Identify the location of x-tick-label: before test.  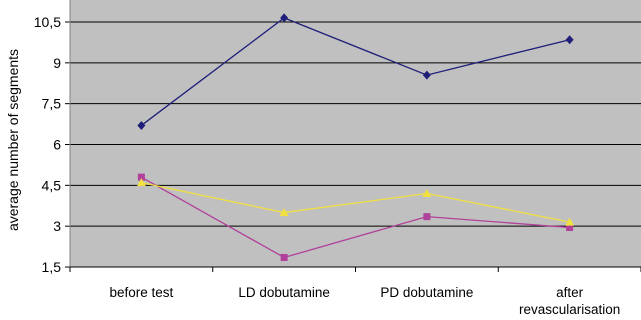
(141, 292).